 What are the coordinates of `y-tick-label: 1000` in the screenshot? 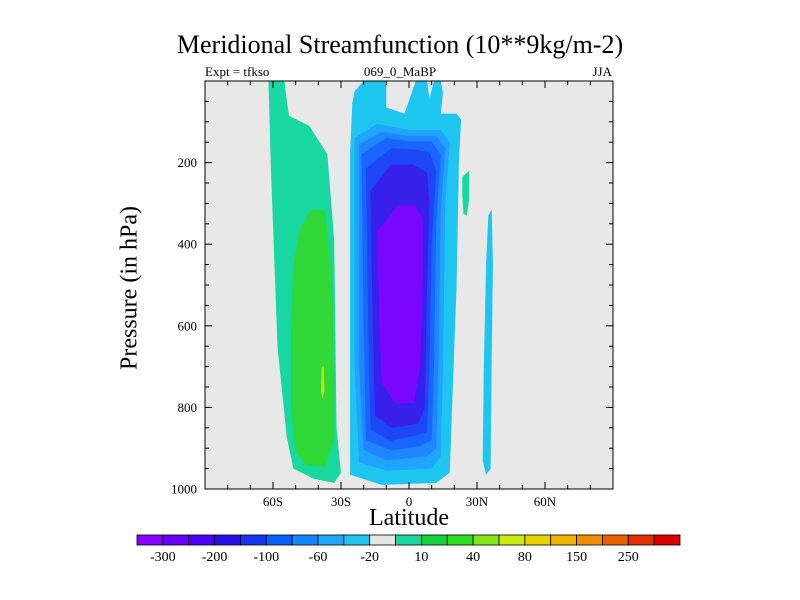 It's located at (184, 489).